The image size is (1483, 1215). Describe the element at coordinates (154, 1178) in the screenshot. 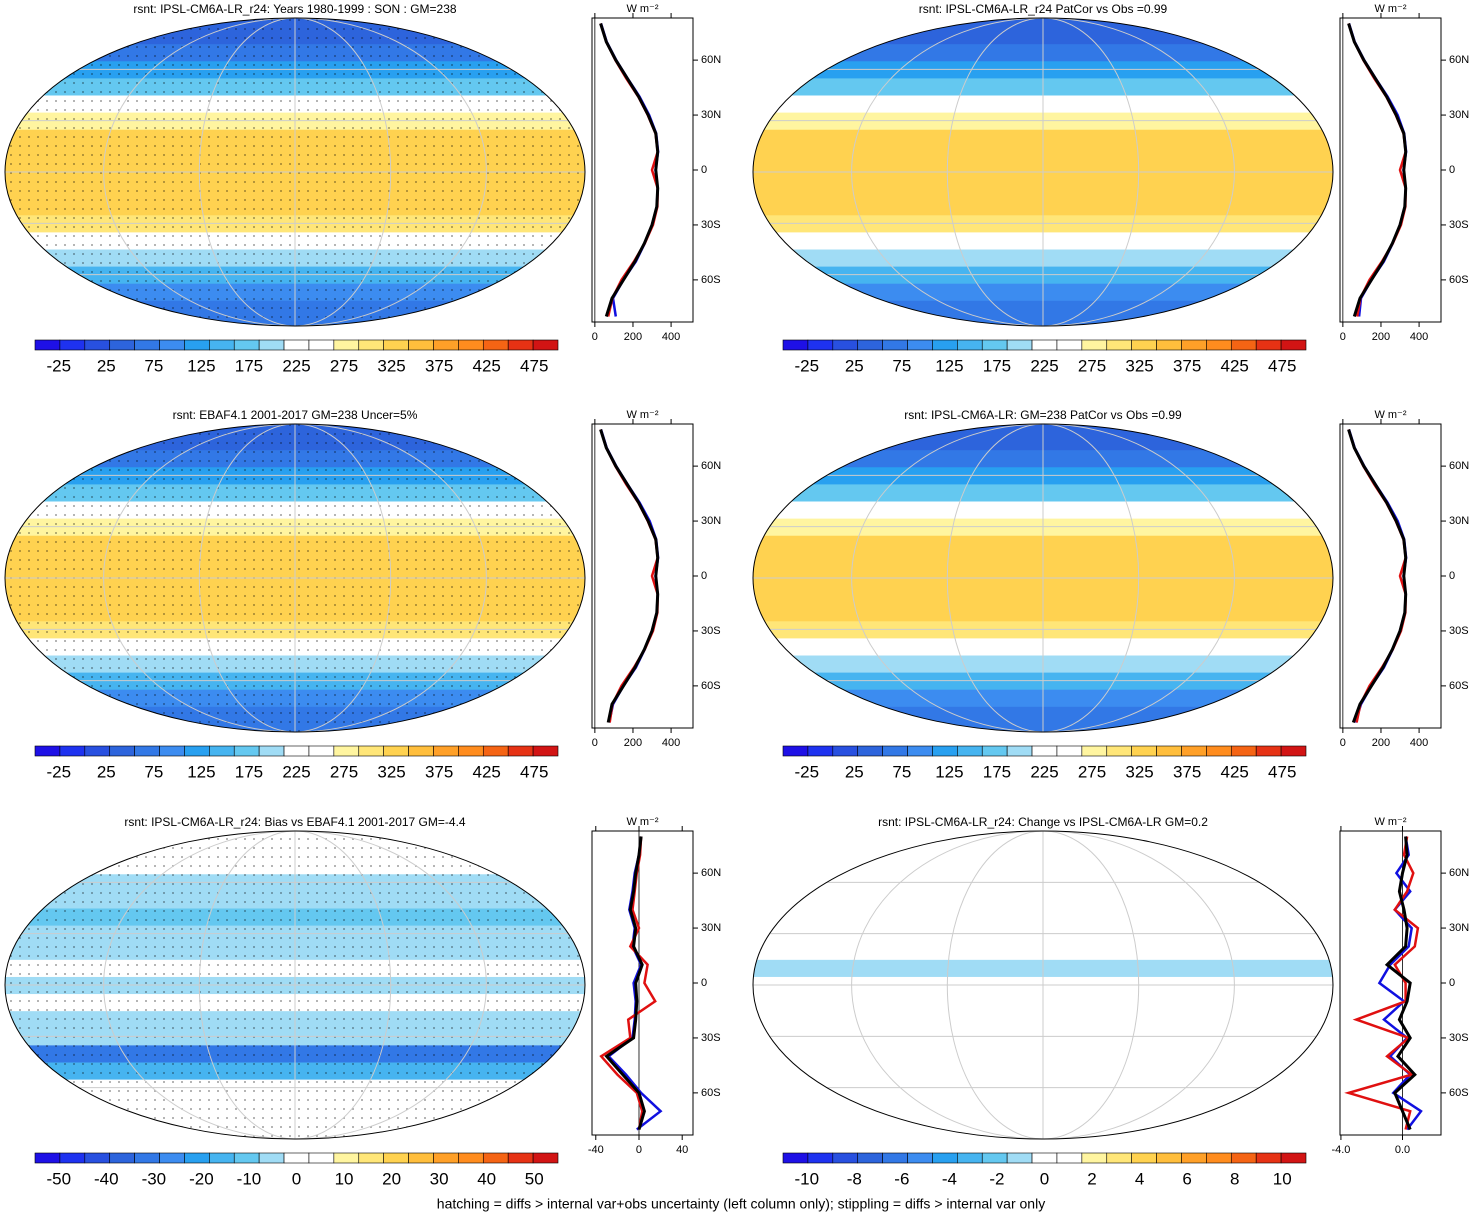

I see `colorbar-label: -30` at that location.